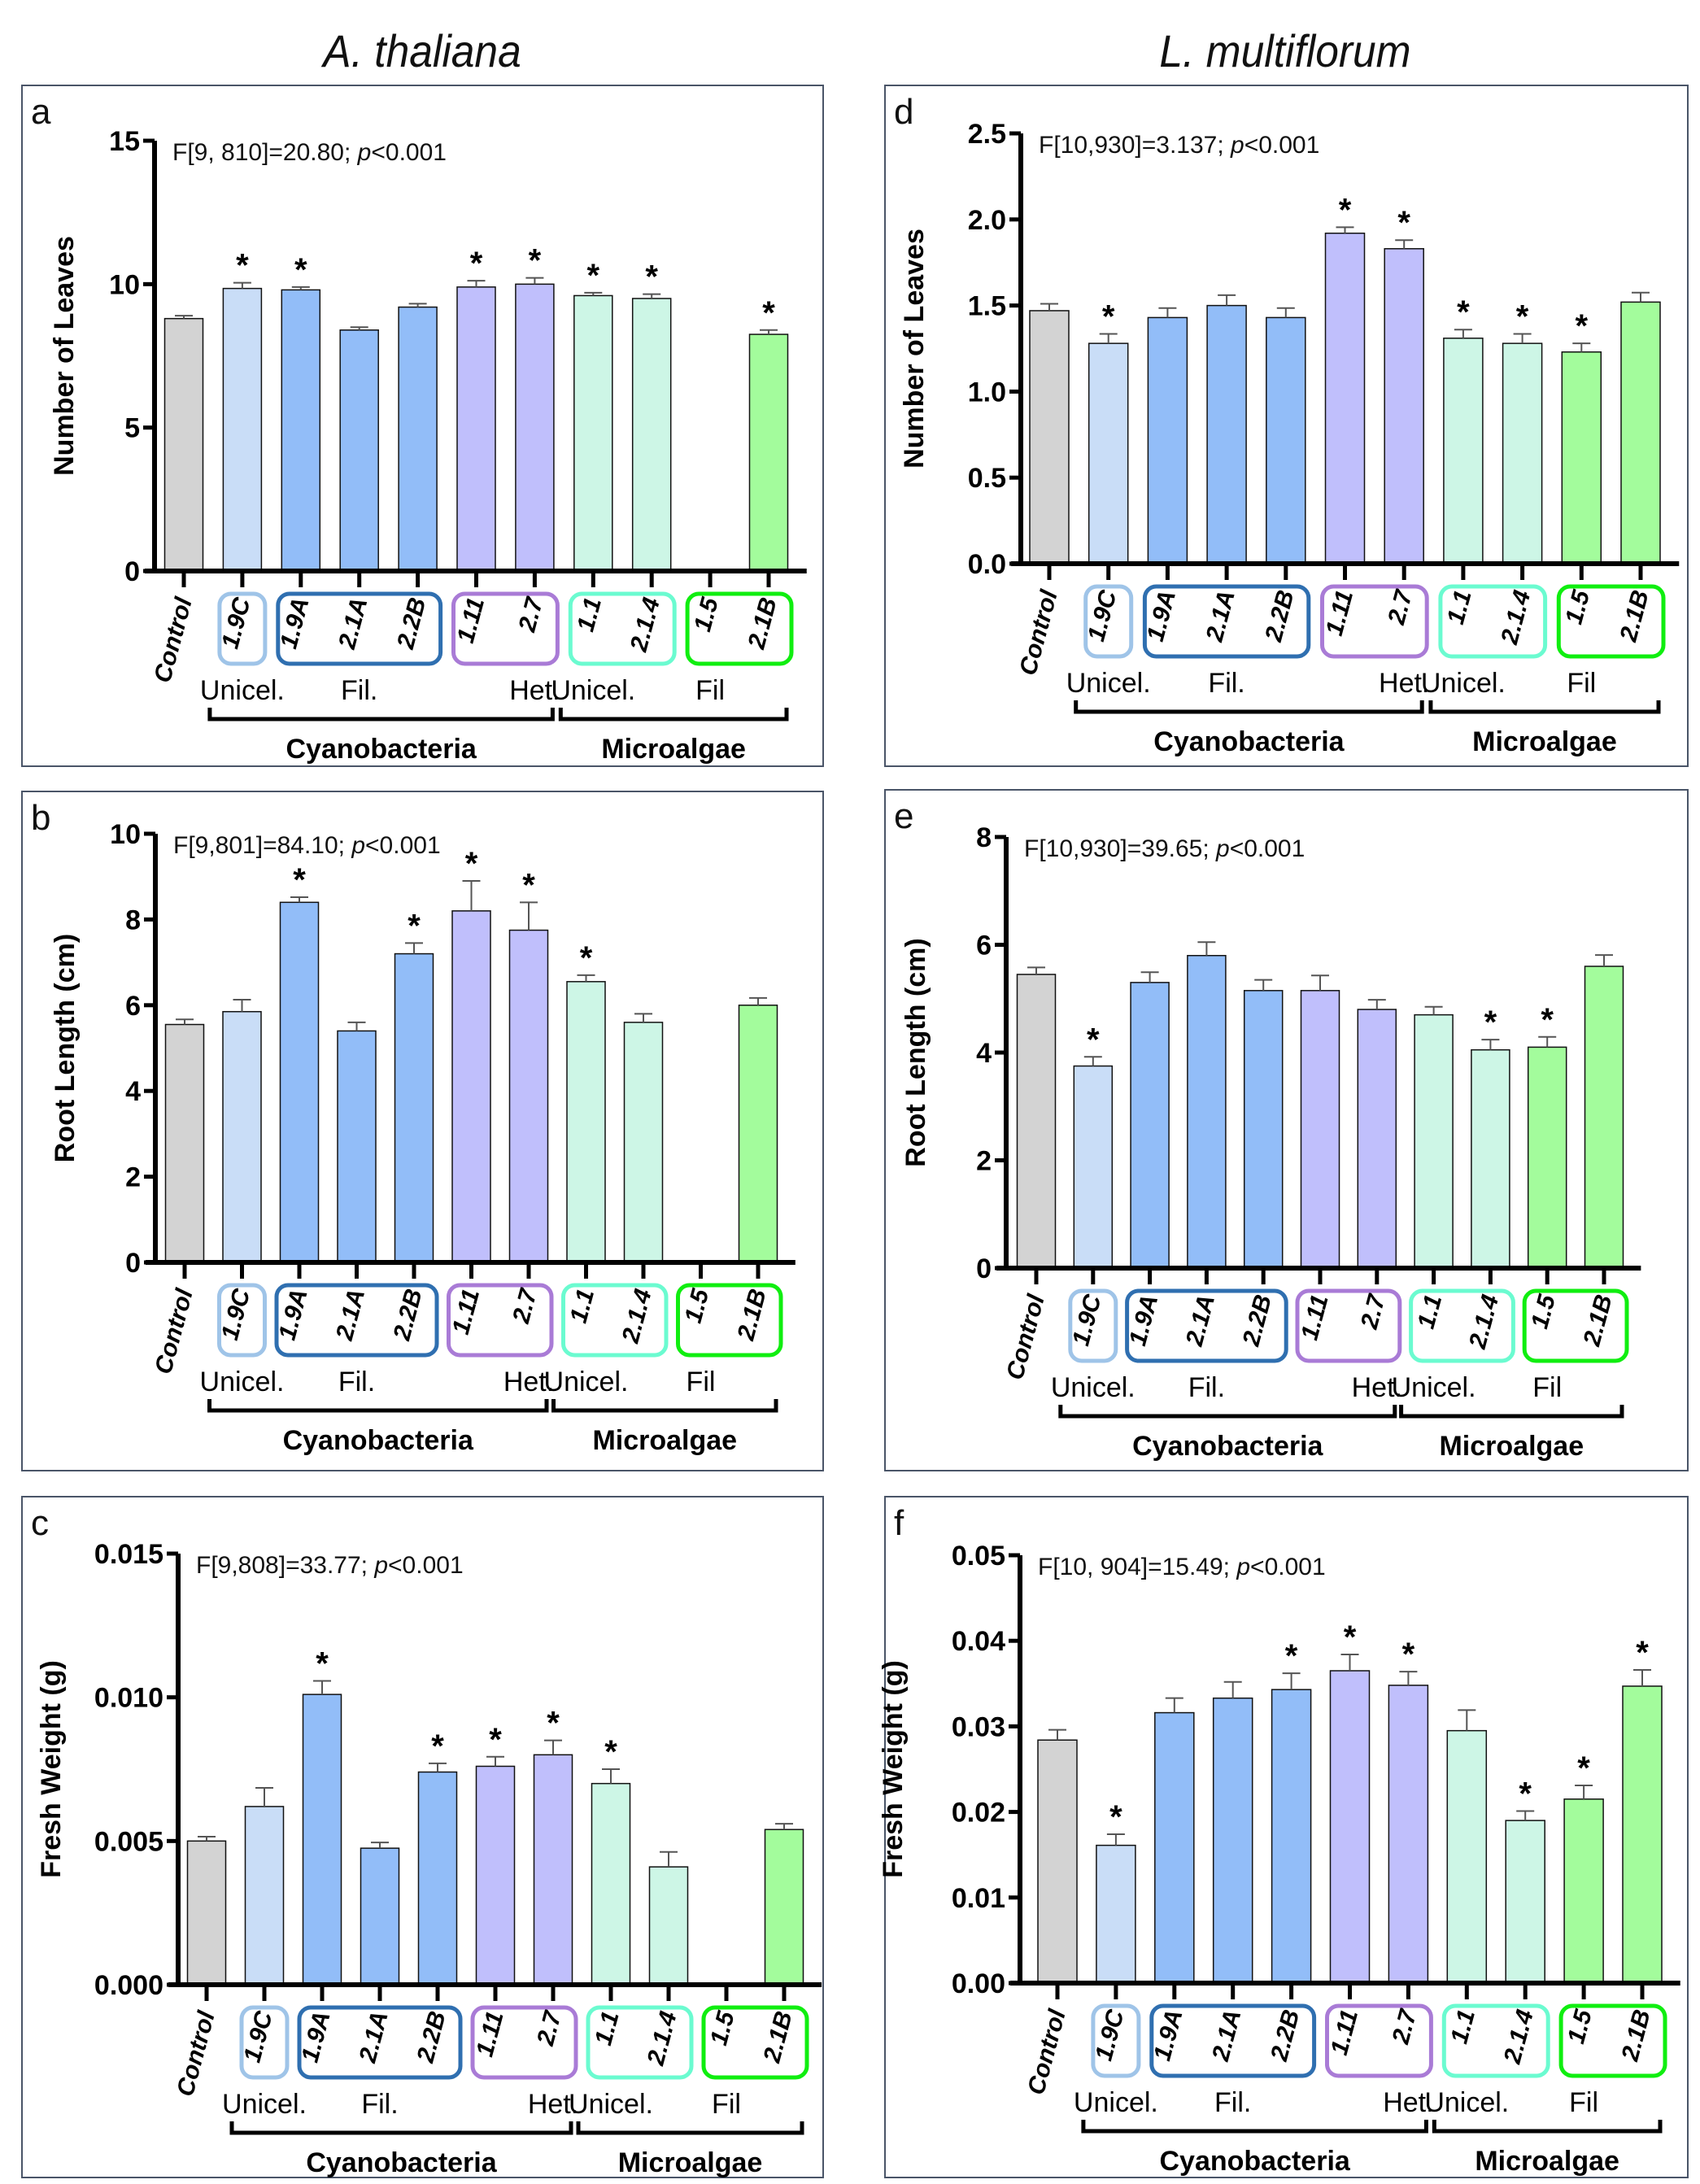 This screenshot has height=2184, width=1700. What do you see at coordinates (431, 2037) in the screenshot?
I see `x-category-label: 2.2B` at bounding box center [431, 2037].